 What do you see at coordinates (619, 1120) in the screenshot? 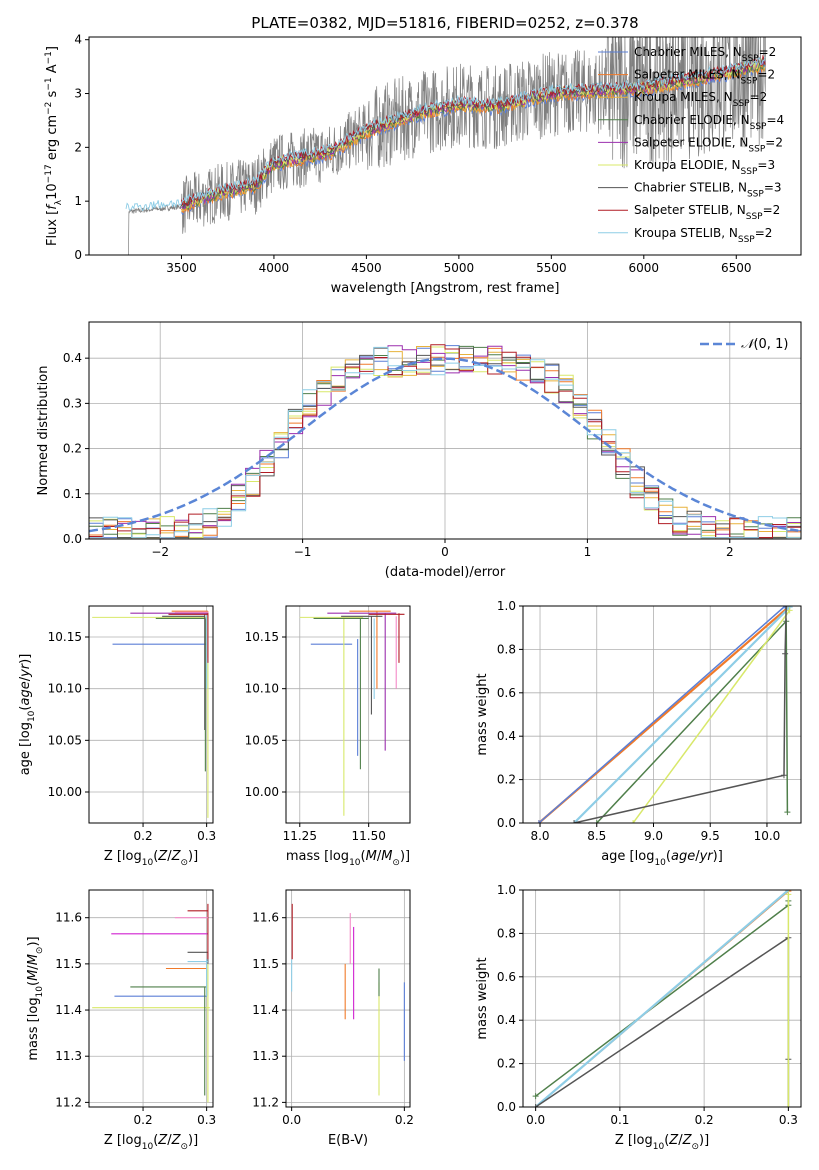
I see `x-tick-label: 0.1` at bounding box center [619, 1120].